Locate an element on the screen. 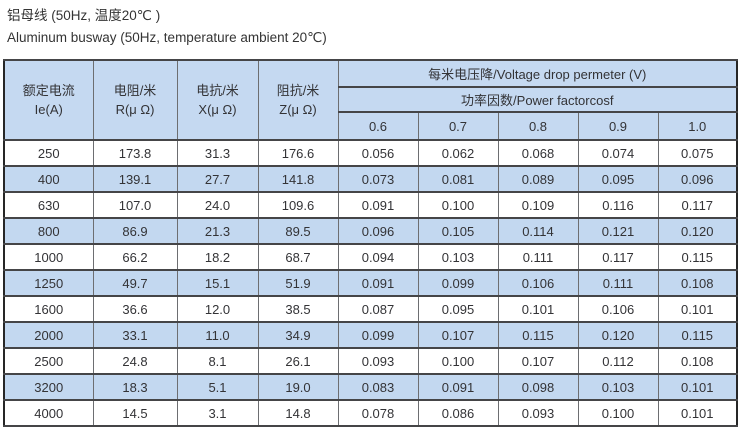 Image resolution: width=739 pixels, height=427 pixels. cell-rated-current: 3200 is located at coordinates (48, 387).